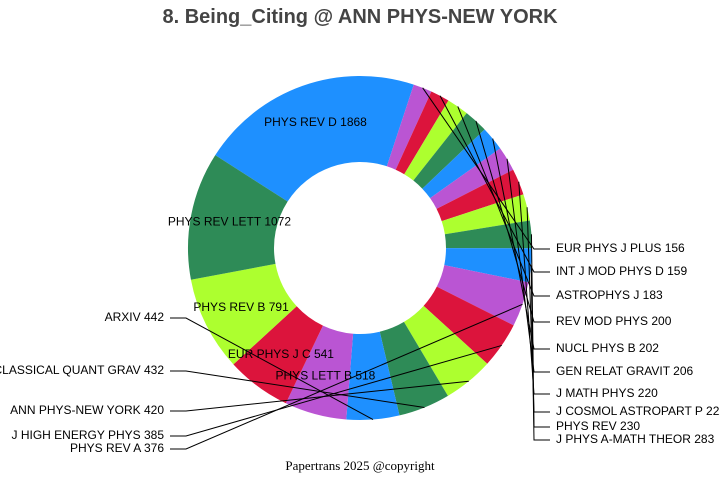 This screenshot has height=480, width=720. What do you see at coordinates (315, 122) in the screenshot?
I see `slice-label: PHYS REV D 1868` at bounding box center [315, 122].